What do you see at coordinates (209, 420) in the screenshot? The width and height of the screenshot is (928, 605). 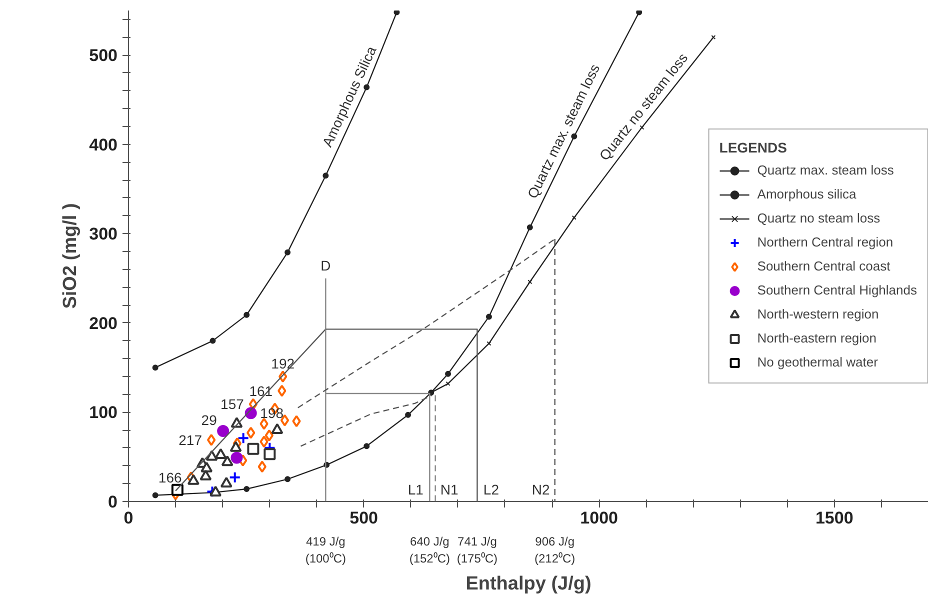 I see `annotation: 29` at bounding box center [209, 420].